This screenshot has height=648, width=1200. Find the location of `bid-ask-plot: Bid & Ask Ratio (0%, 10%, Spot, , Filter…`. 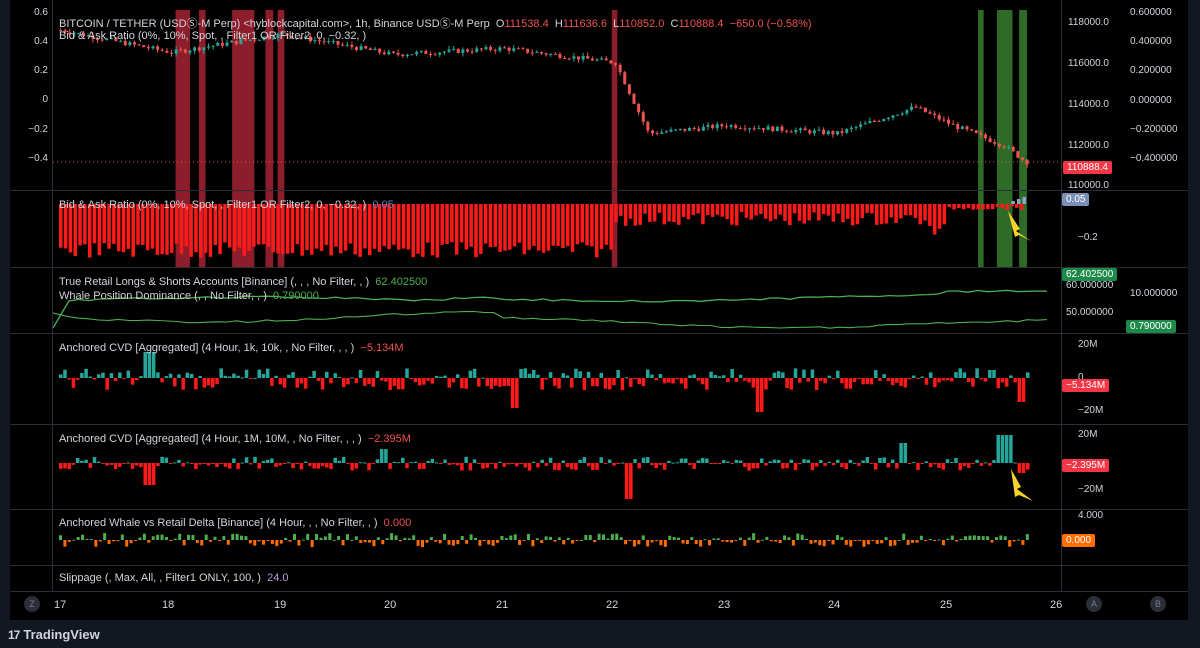

bid-ask-plot: Bid & Ask Ratio (0%, 10%, Spot, , Filter… is located at coordinates (557, 229).